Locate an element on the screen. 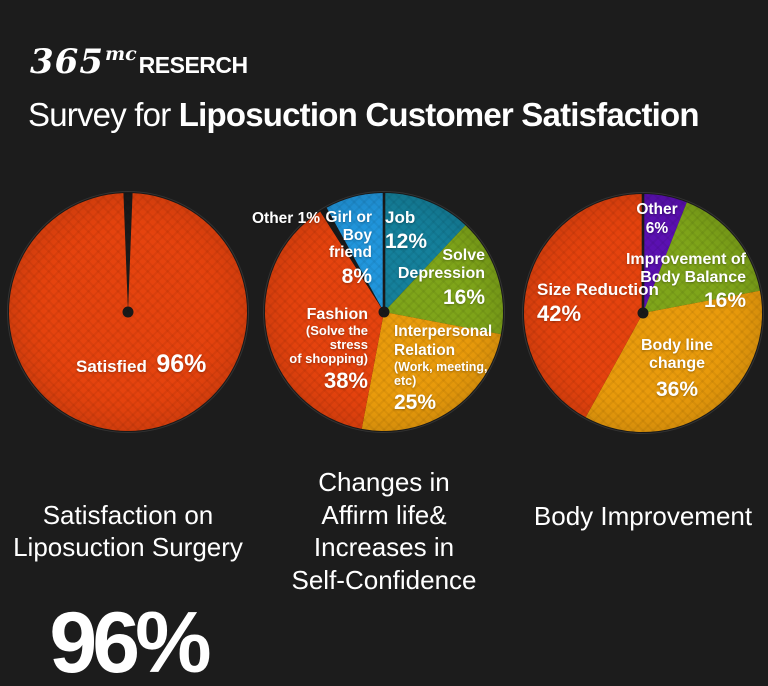 Image resolution: width=768 pixels, height=686 pixels. logo-research-text: RESERCH is located at coordinates (193, 65).